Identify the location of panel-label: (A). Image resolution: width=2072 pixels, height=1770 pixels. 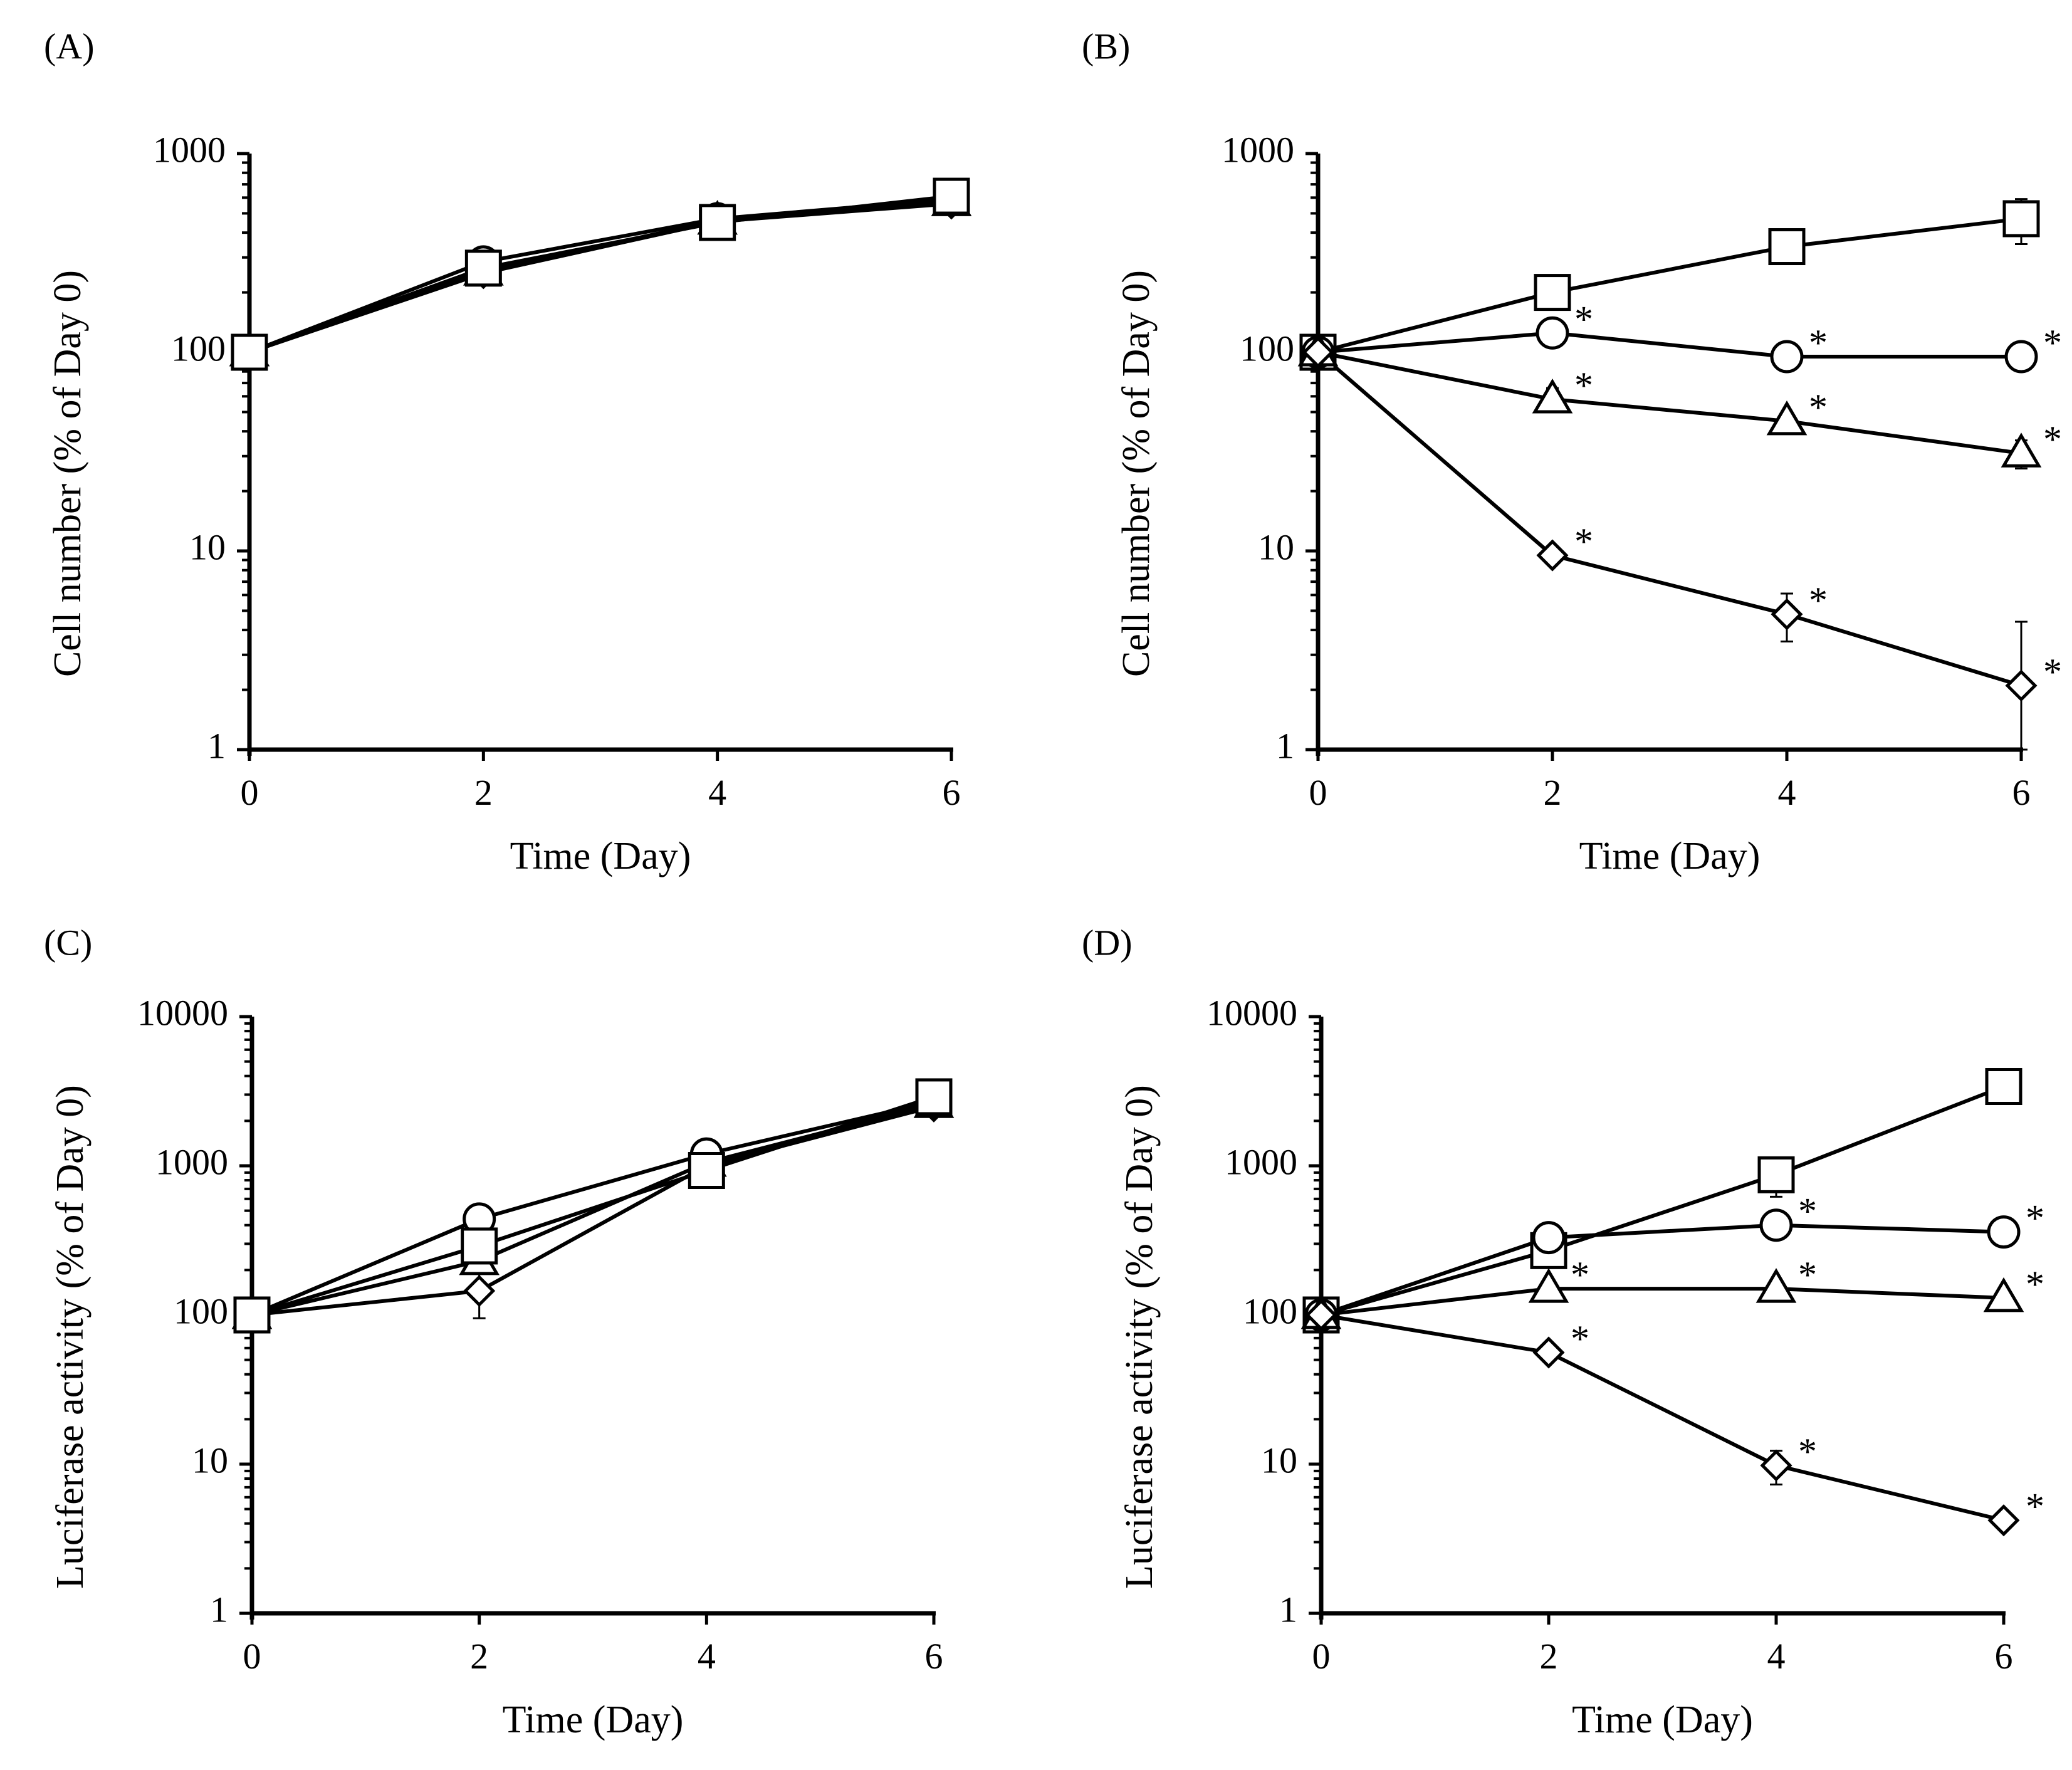
(69, 46).